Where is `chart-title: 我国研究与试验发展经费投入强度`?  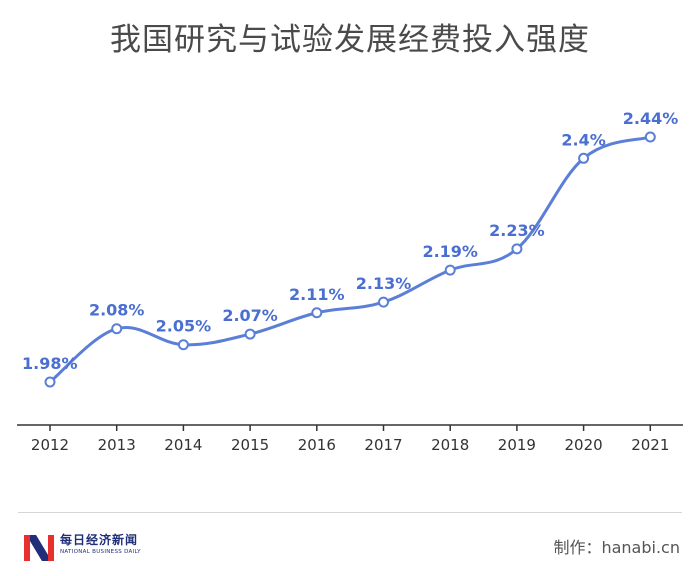
chart-title: 我国研究与试验发展经费投入强度 is located at coordinates (350, 40).